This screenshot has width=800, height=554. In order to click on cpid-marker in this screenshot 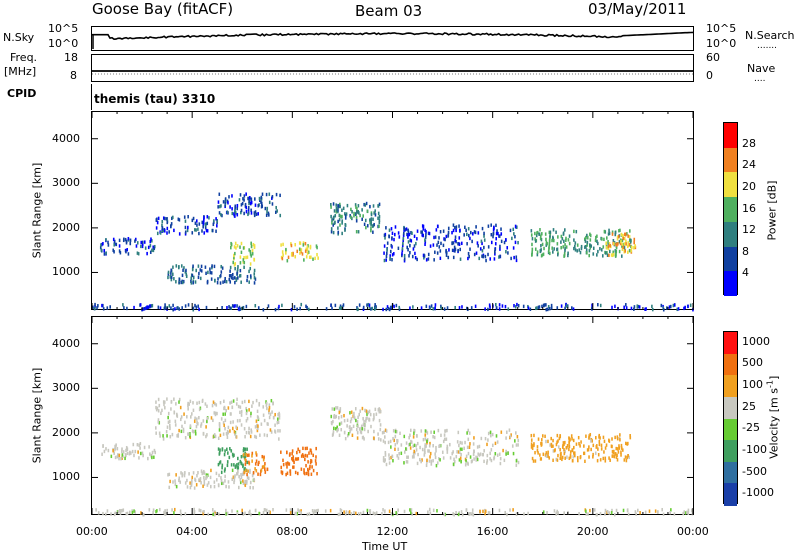, I will do `click(91, 97)`.